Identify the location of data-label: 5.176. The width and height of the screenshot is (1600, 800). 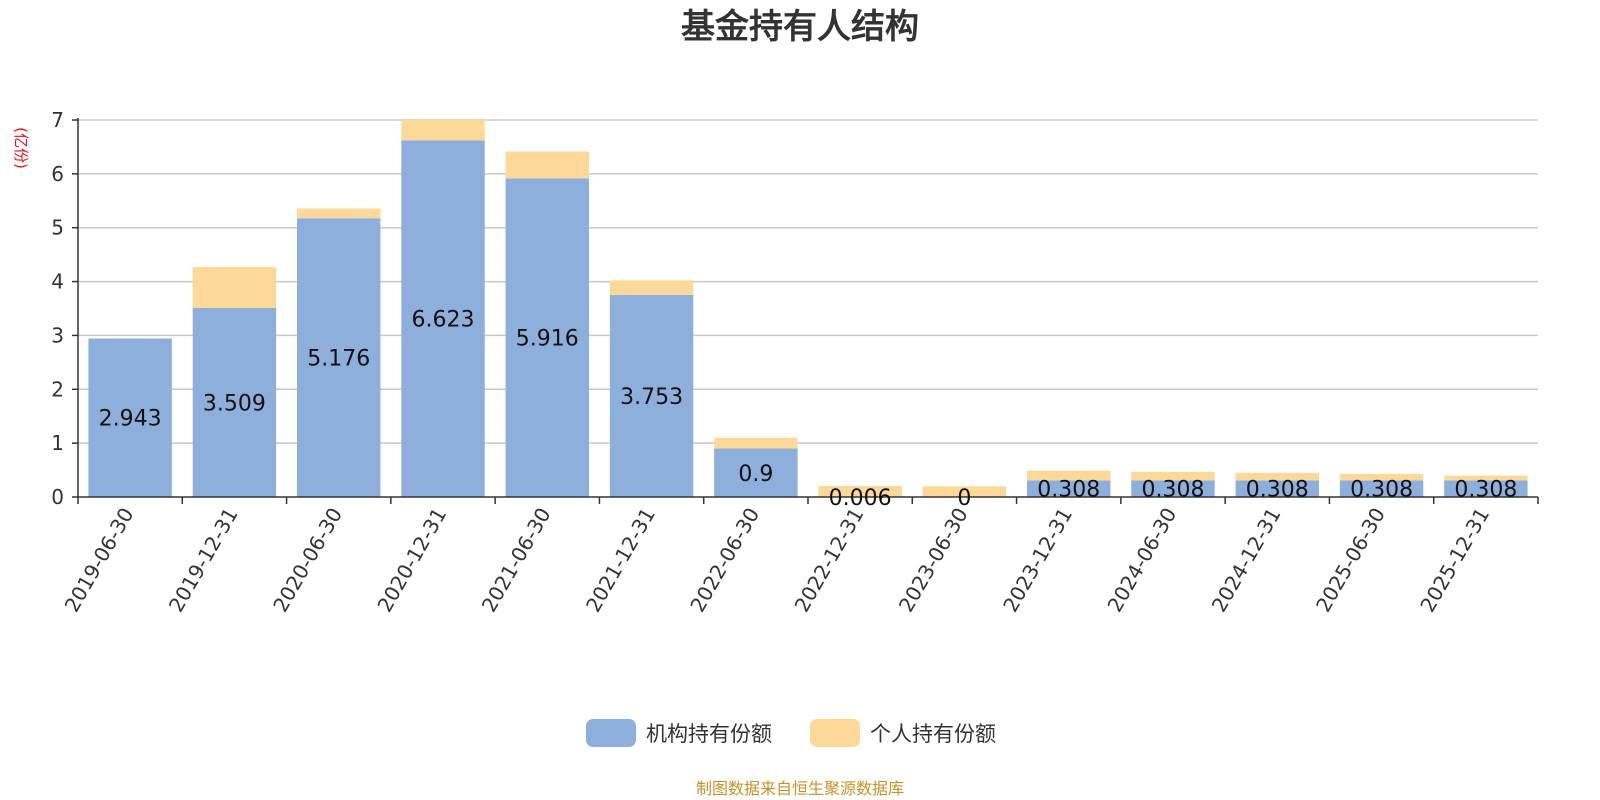
(338, 359).